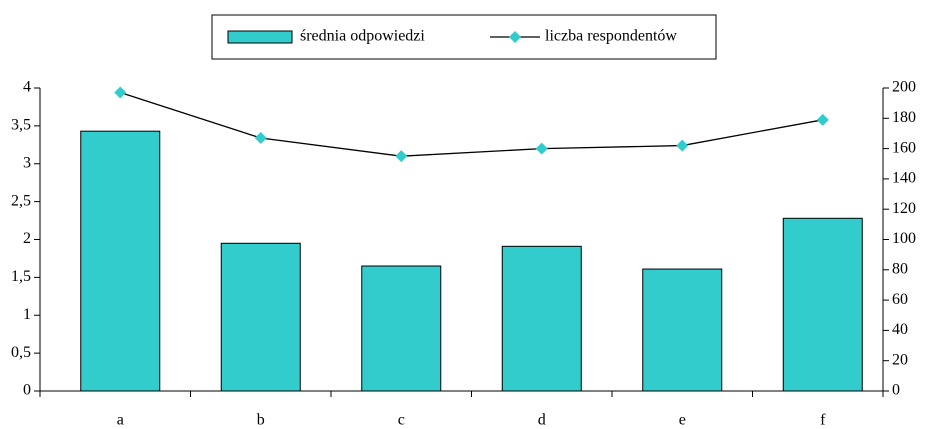  Describe the element at coordinates (464, 37) in the screenshot. I see `legend-box` at that location.